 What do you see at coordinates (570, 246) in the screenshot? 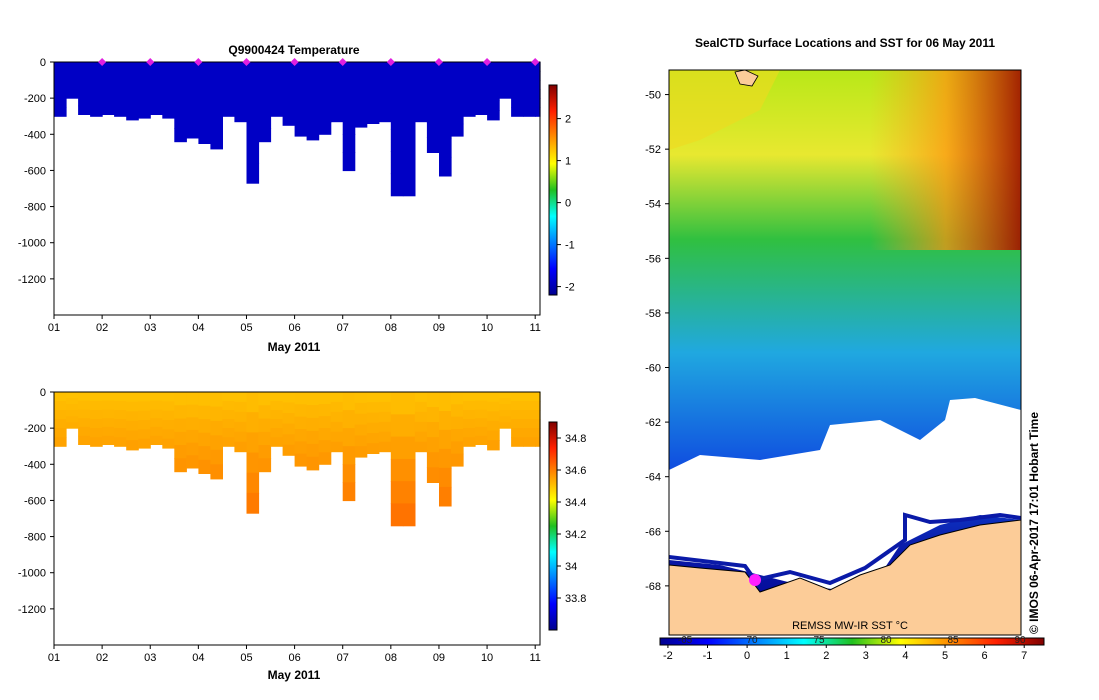
I see `colorbar-tick-label: -1` at bounding box center [570, 246].